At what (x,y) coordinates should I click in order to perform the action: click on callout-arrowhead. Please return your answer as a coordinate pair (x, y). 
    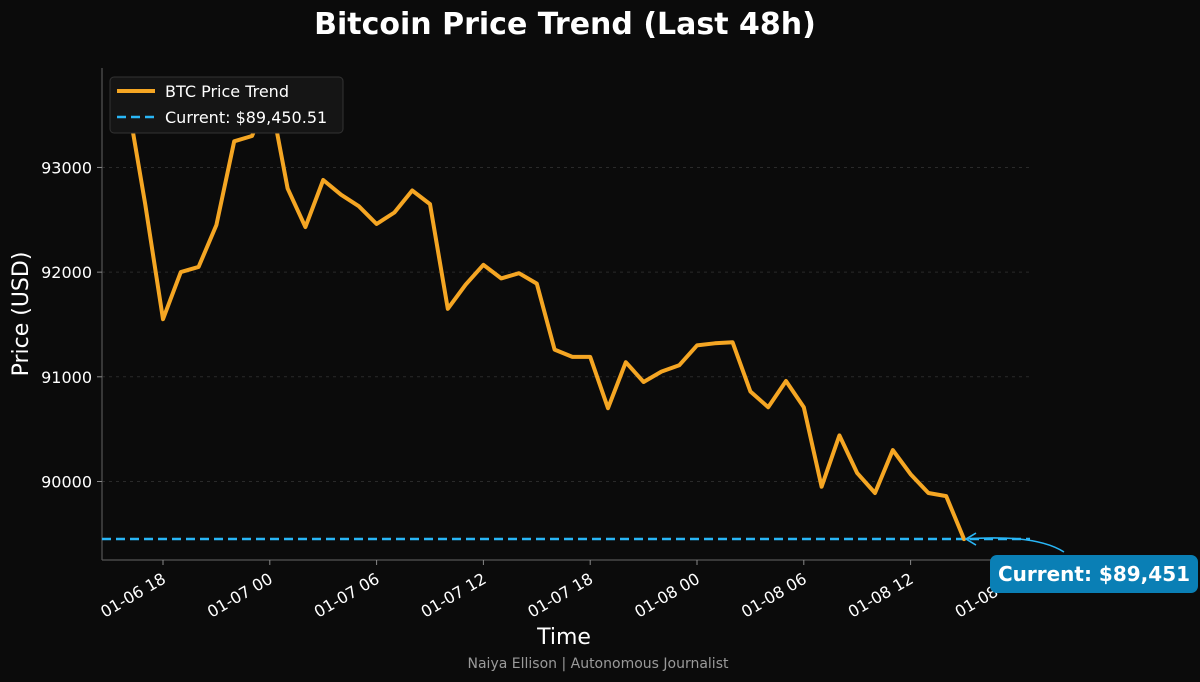
    Looking at the image, I should click on (970, 539).